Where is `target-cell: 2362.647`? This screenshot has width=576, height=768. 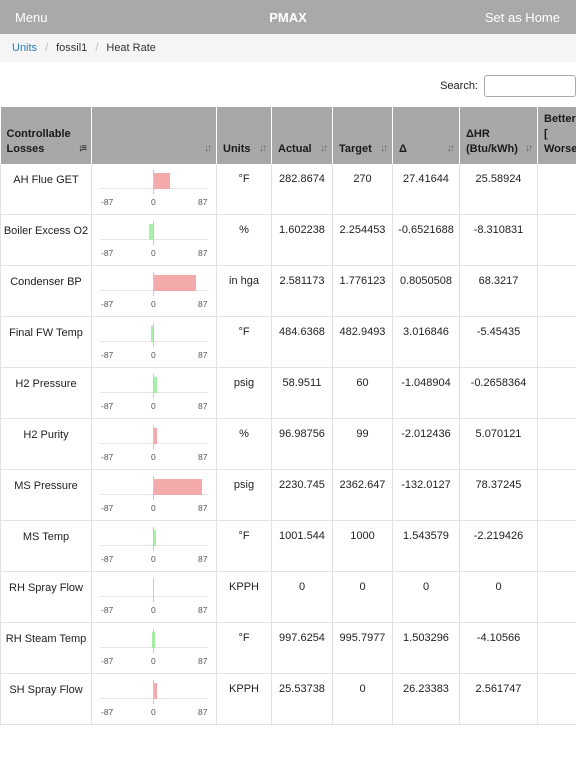 target-cell: 2362.647 is located at coordinates (362, 495).